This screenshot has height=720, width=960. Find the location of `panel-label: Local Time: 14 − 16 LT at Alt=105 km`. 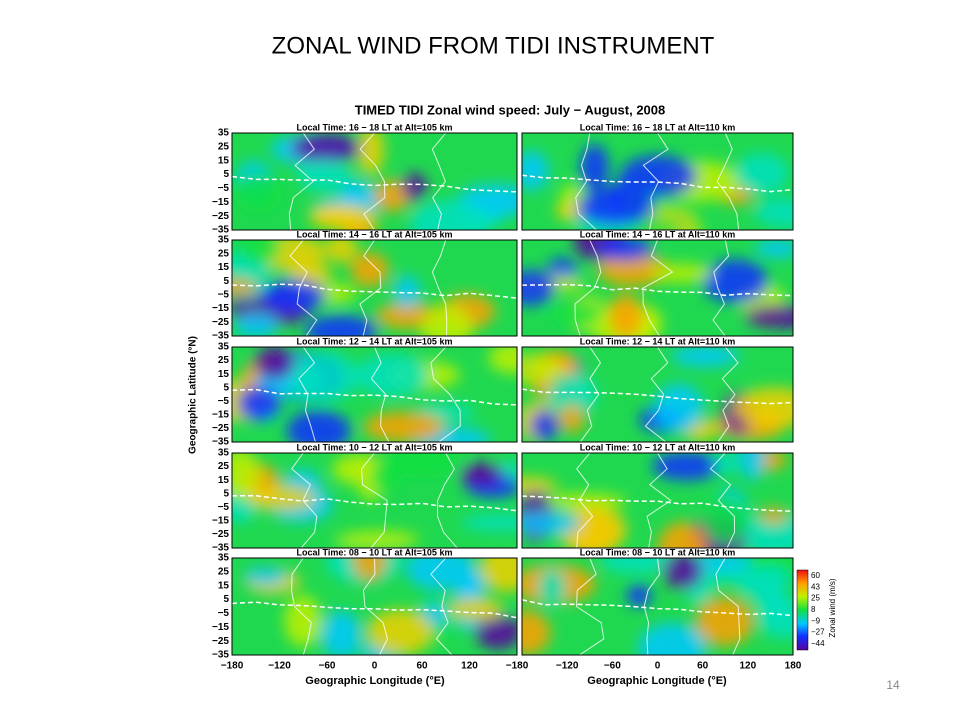

panel-label: Local Time: 14 − 16 LT at Alt=105 km is located at coordinates (375, 234).